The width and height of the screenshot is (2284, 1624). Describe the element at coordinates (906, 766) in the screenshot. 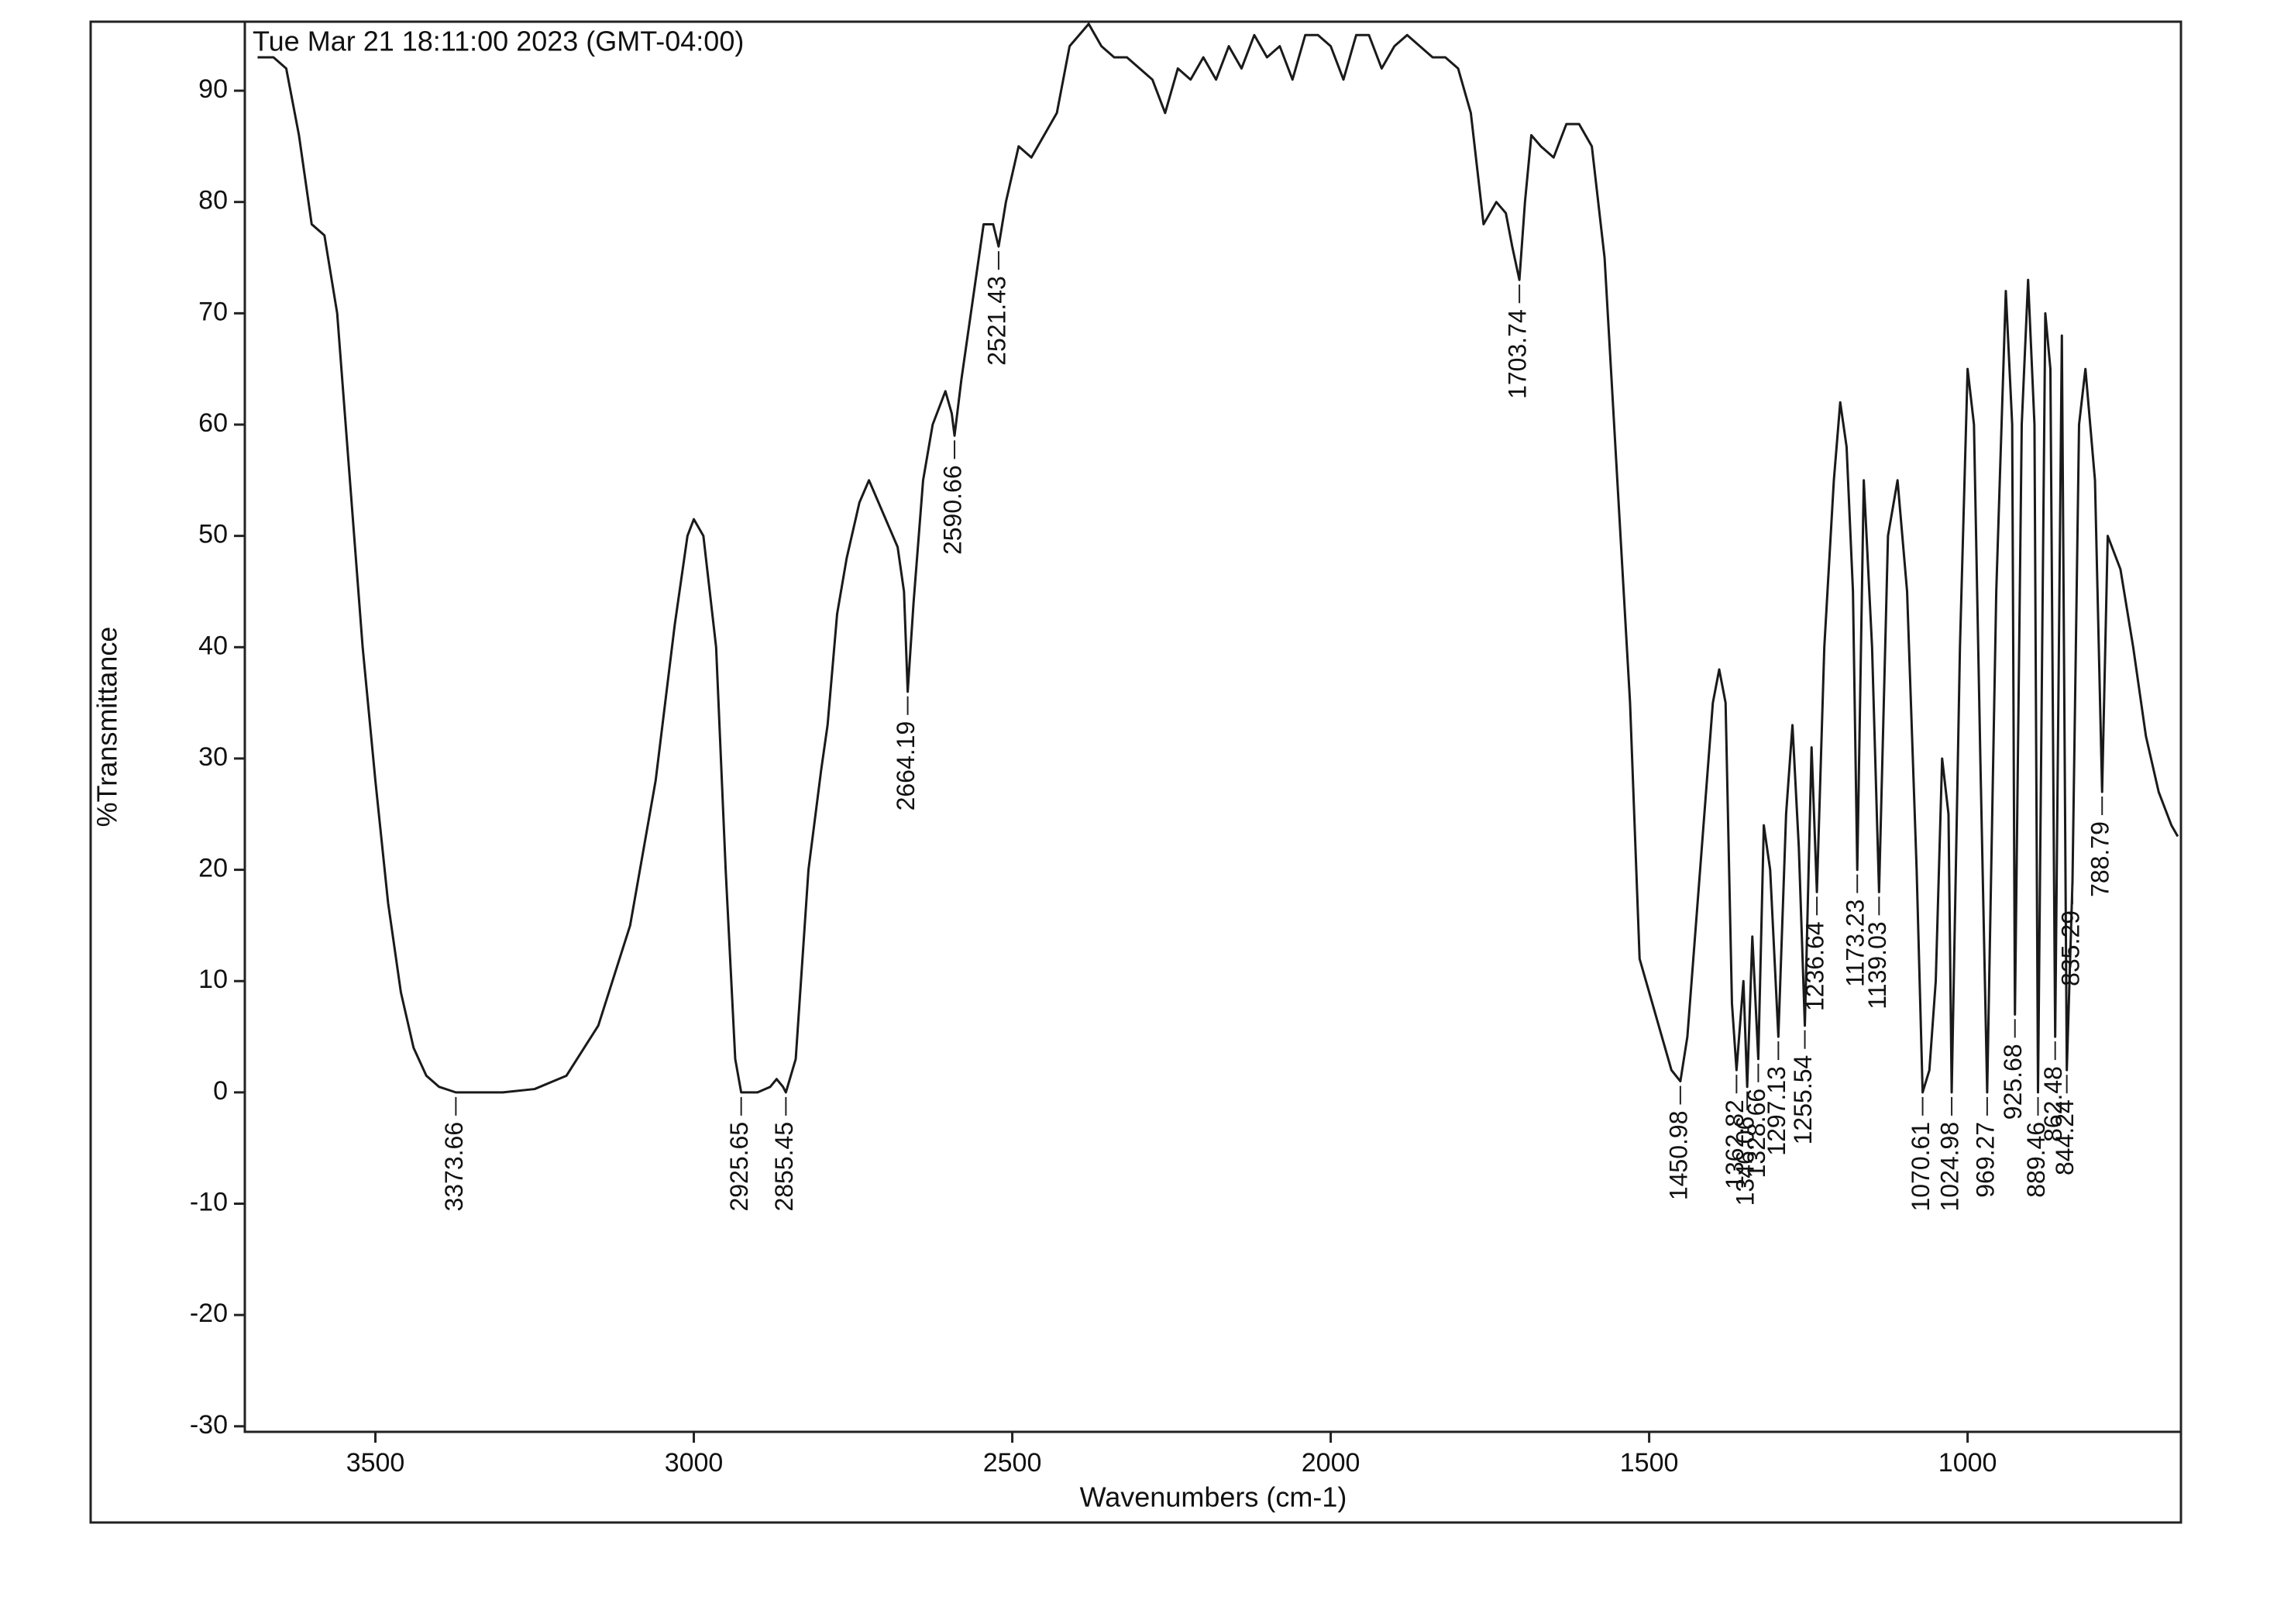

I see `peak-label: 2664.19` at that location.